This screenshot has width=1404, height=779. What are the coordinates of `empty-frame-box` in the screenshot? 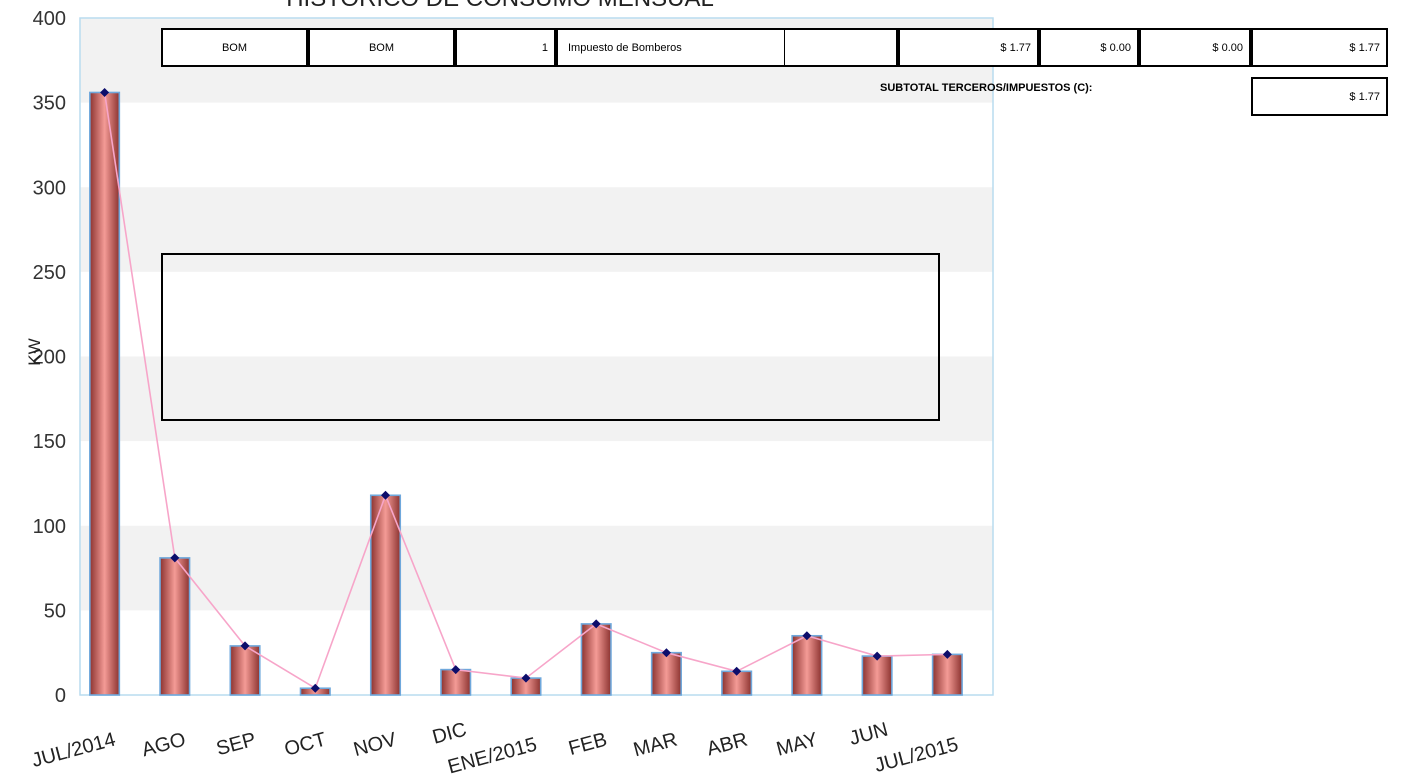 It's located at (550, 337).